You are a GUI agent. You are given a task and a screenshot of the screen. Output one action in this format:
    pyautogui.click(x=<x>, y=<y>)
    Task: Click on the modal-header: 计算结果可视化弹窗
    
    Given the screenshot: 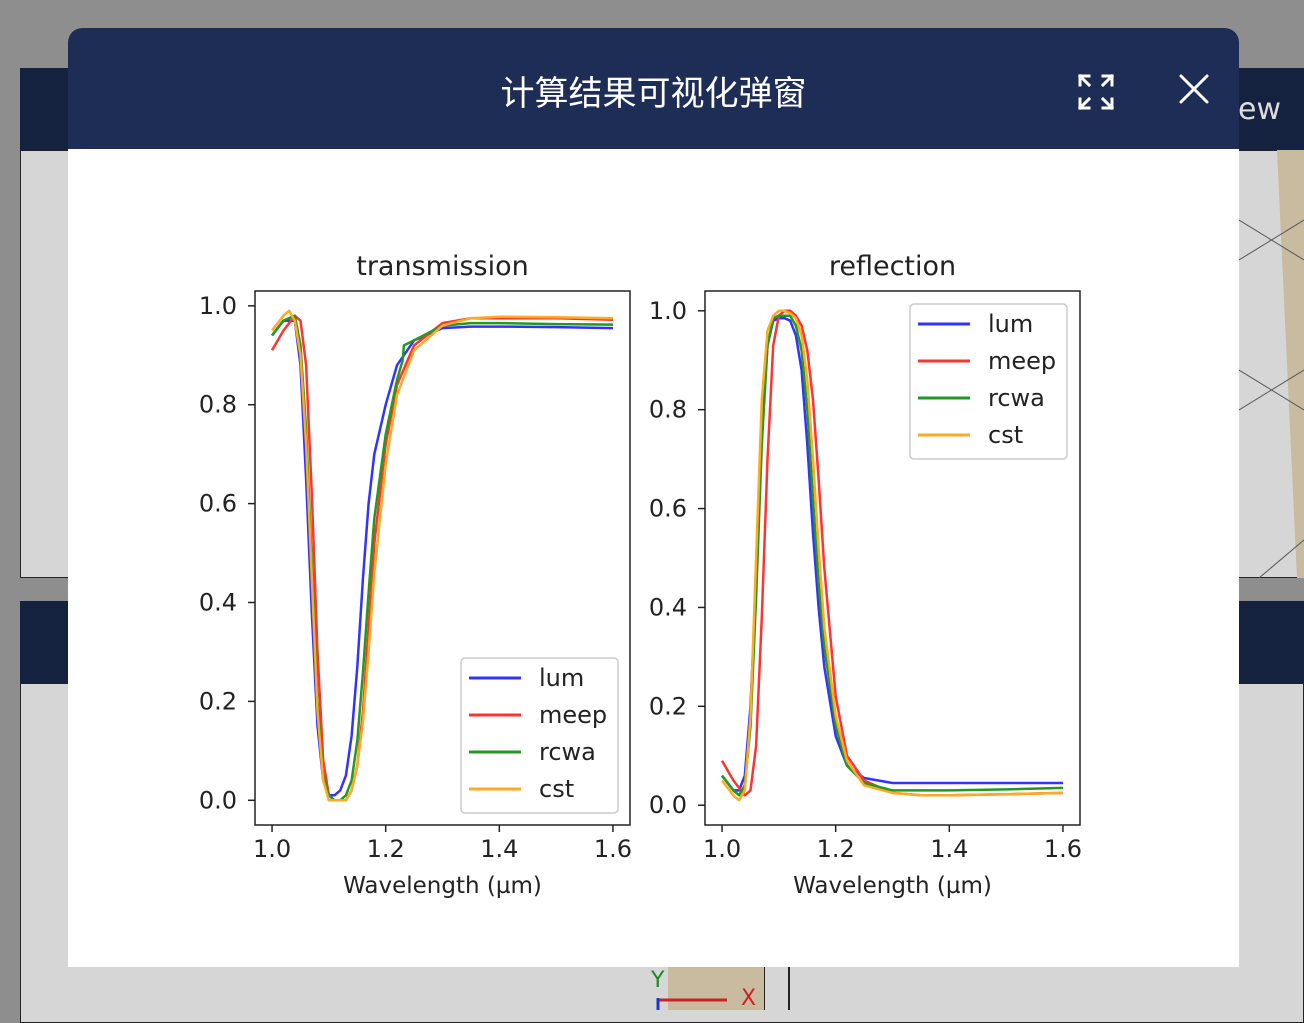 What is the action you would take?
    pyautogui.click(x=653, y=88)
    